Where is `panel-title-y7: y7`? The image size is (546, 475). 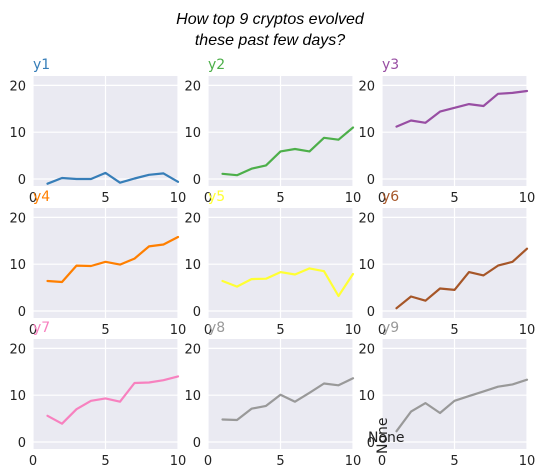
panel-title-y7: y7 is located at coordinates (41, 328).